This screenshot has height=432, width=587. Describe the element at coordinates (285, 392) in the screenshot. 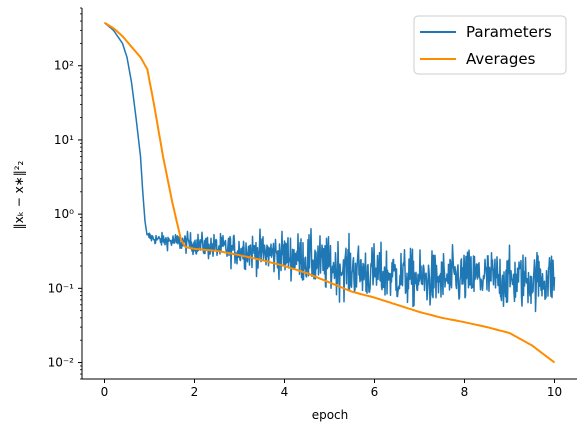

I see `x-tick-label: 4` at that location.